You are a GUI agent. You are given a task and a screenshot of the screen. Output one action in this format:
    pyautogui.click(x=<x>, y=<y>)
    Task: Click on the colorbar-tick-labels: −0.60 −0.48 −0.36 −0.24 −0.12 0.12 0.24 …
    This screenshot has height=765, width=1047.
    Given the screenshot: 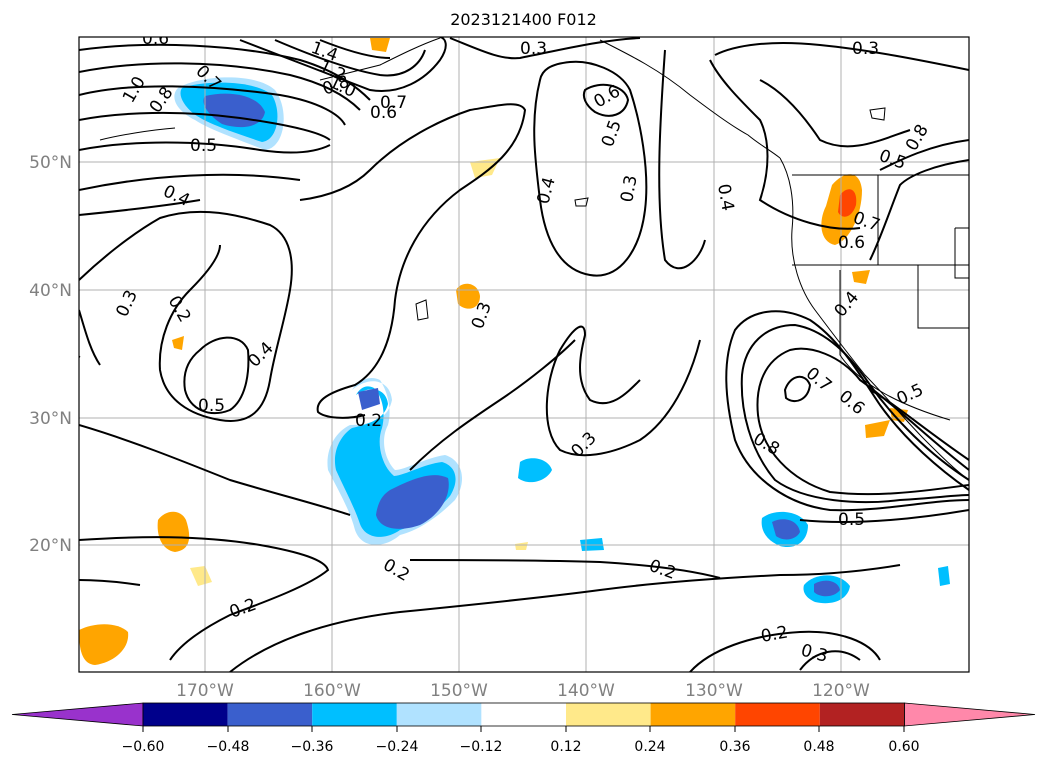 What is the action you would take?
    pyautogui.click(x=521, y=747)
    